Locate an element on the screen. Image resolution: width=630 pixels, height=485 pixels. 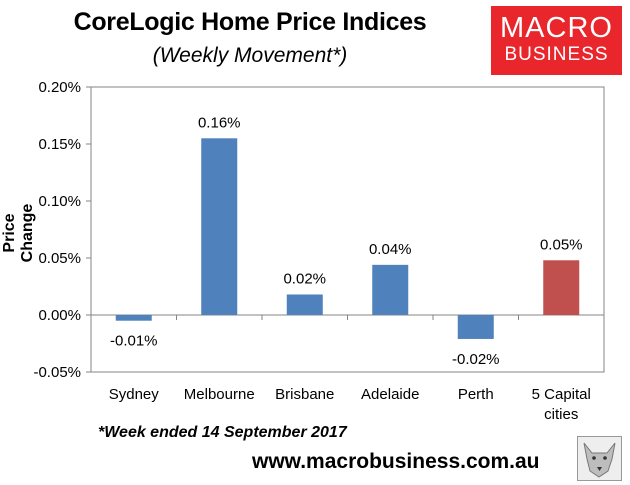
x-tick-label: 5 Capital is located at coordinates (561, 394).